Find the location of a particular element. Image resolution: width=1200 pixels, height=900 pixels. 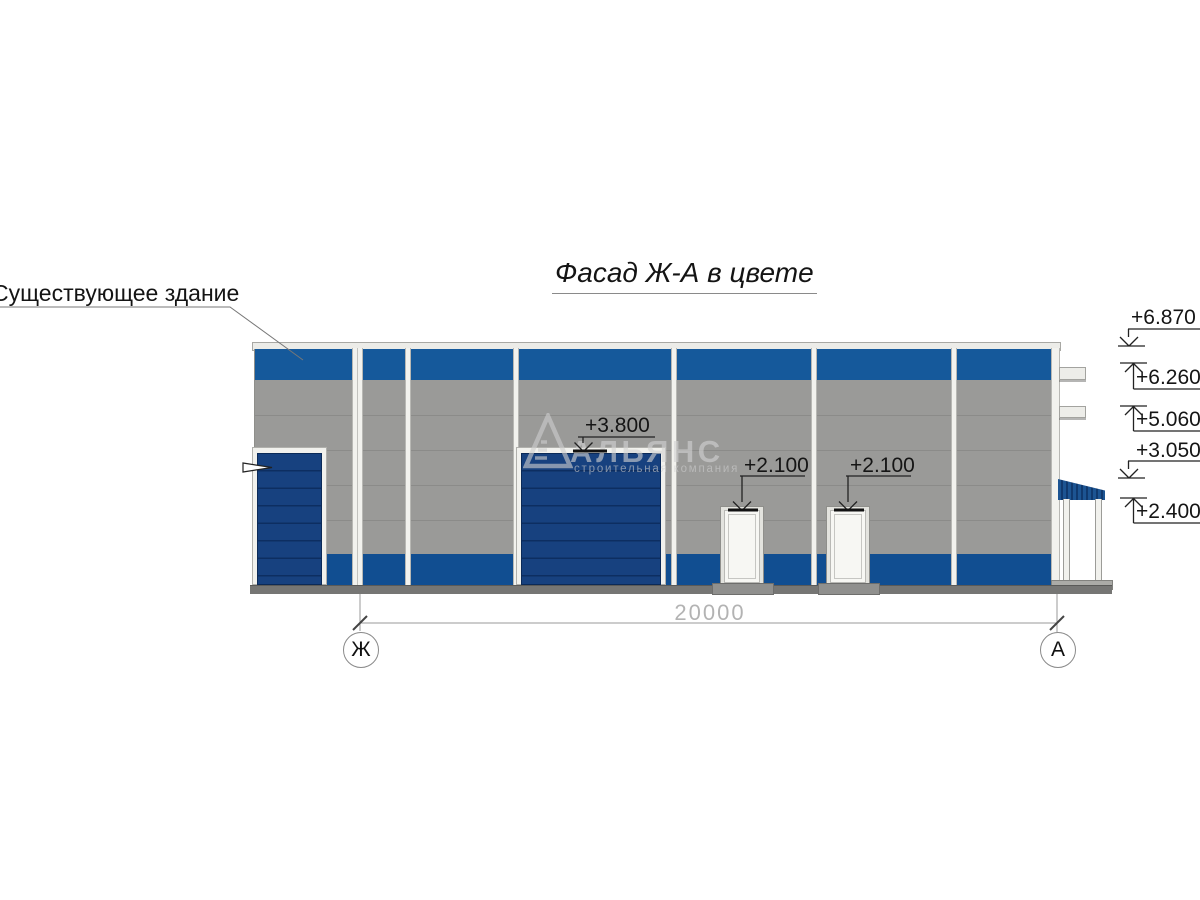

level-mark-2100a-label: +2.100 is located at coordinates (776, 465).